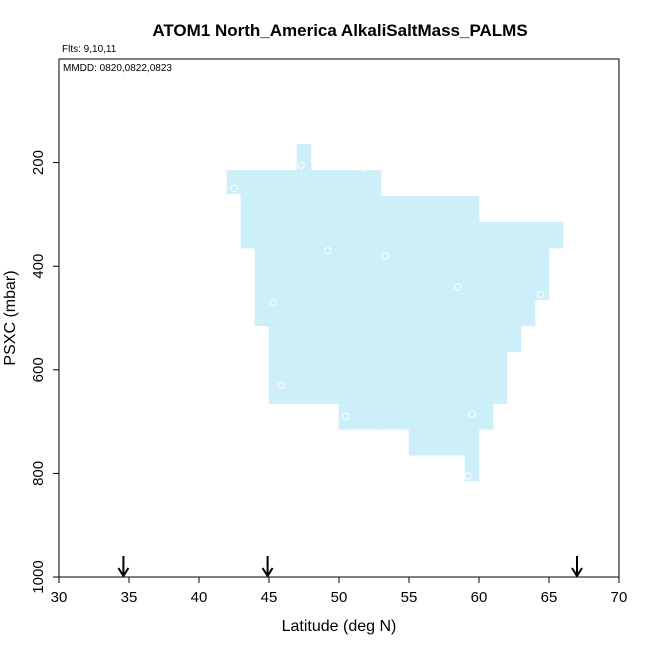 Image resolution: width=650 pixels, height=650 pixels. Describe the element at coordinates (339, 30) in the screenshot. I see `chart-title: ATOM1 North_America AlkaliSaltMass_PALMS` at that location.